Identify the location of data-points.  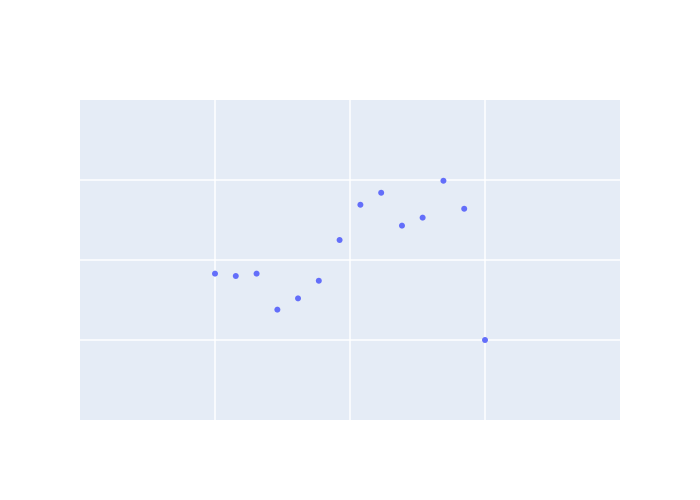
(350, 260).